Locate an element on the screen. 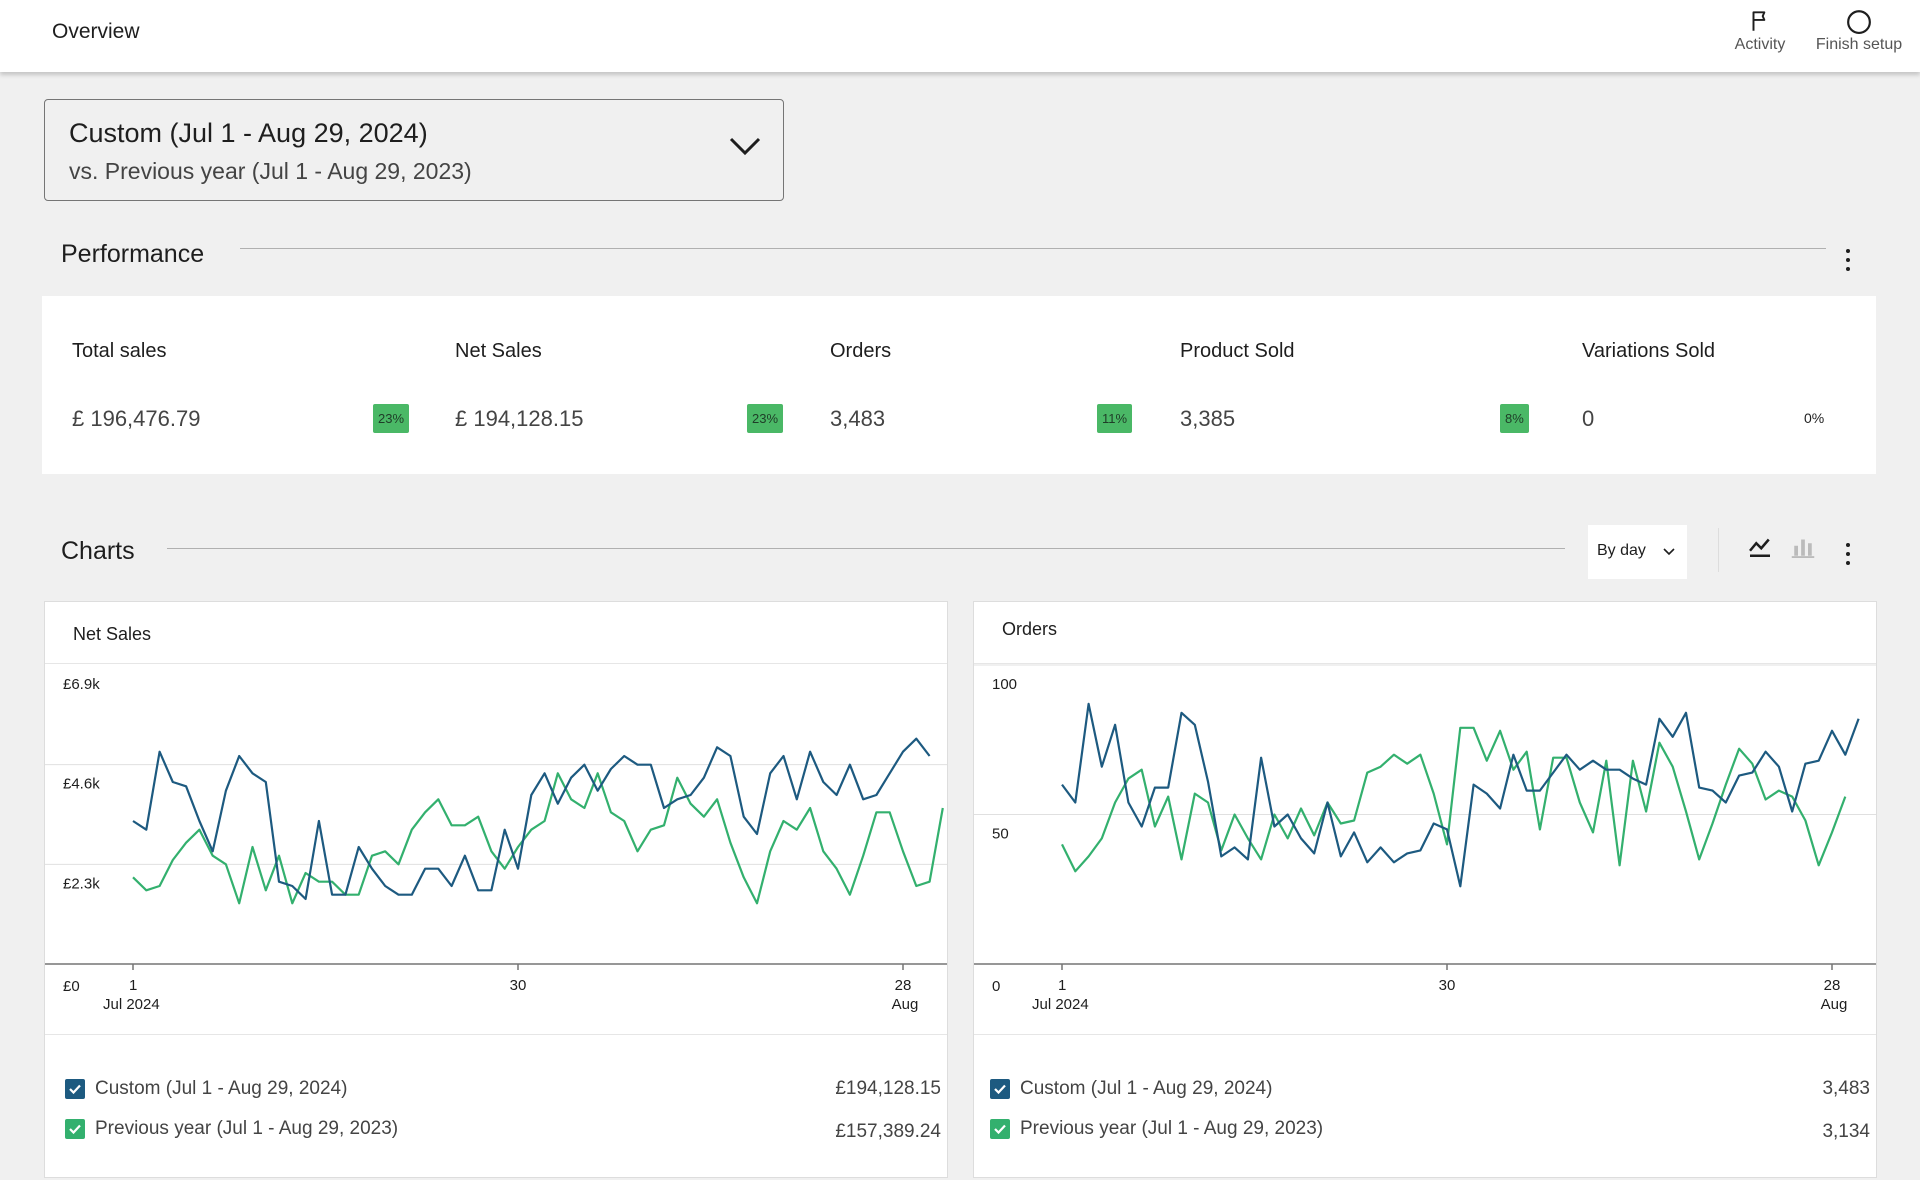 The height and width of the screenshot is (1180, 1920). y-tick-label: £6.9k is located at coordinates (81, 684).